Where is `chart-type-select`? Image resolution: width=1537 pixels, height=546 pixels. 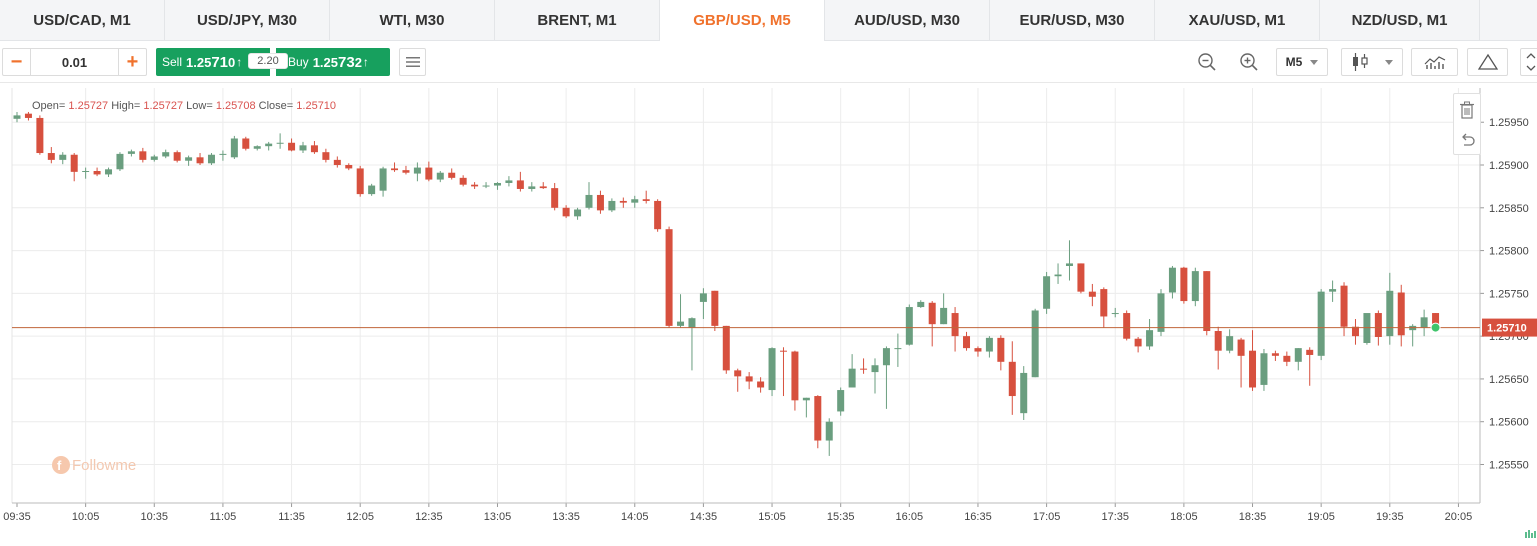 chart-type-select is located at coordinates (1372, 62).